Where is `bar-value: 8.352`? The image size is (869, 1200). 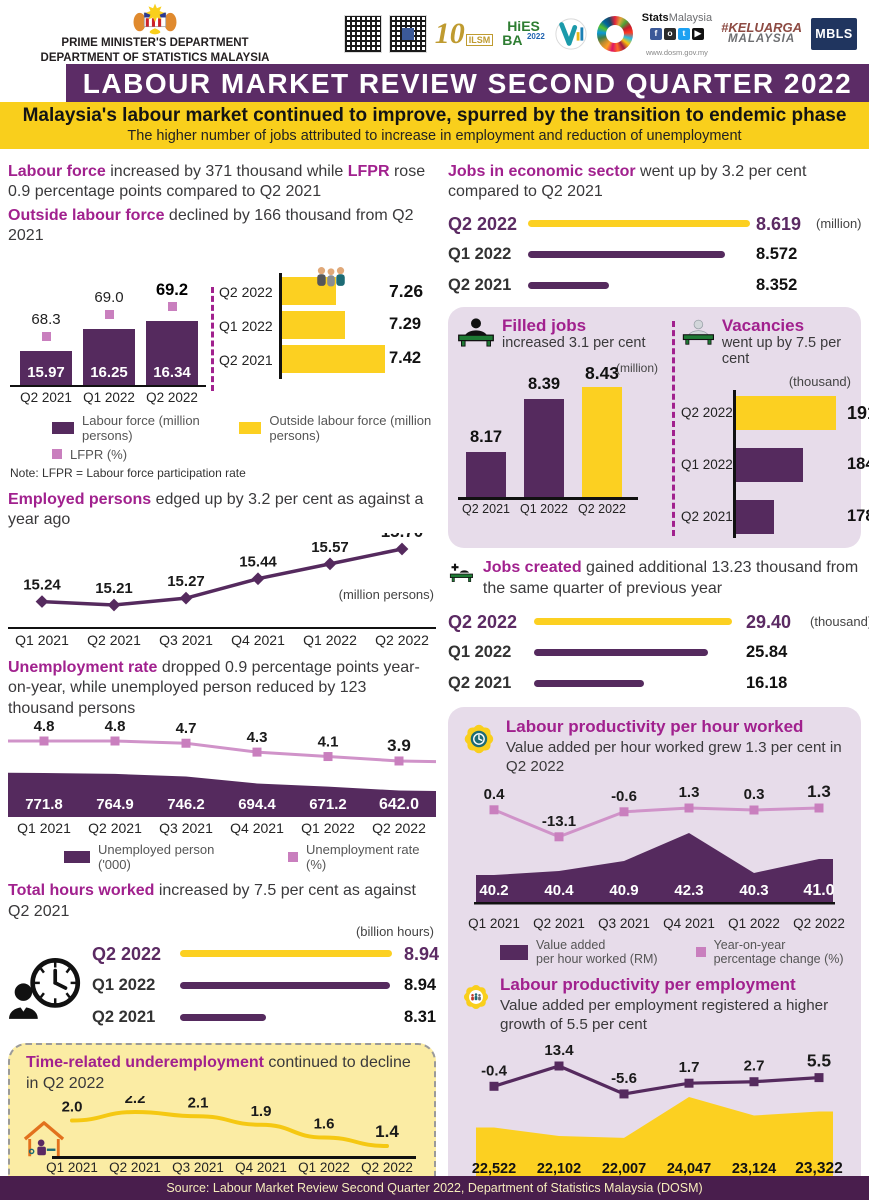
bar-value: 8.352 is located at coordinates (777, 284).